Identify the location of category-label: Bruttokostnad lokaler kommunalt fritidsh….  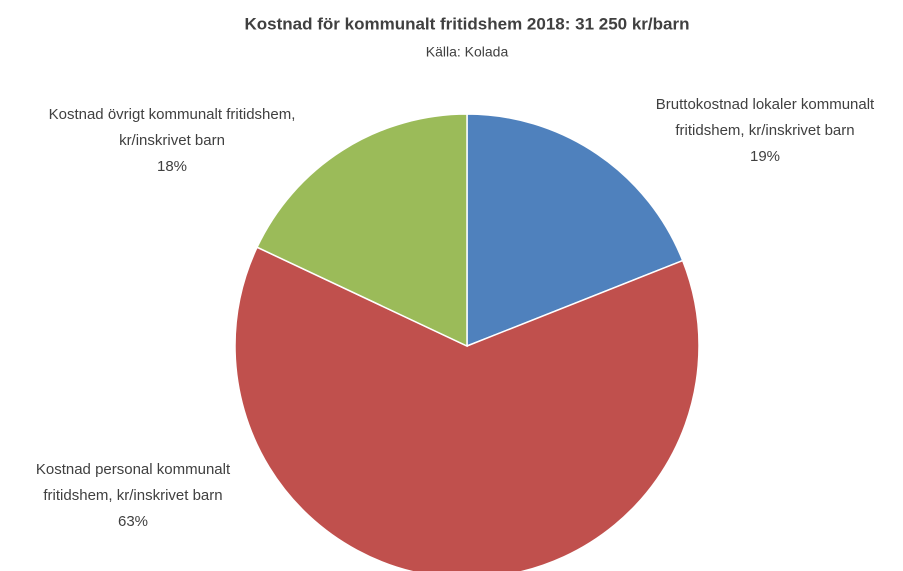
(765, 117).